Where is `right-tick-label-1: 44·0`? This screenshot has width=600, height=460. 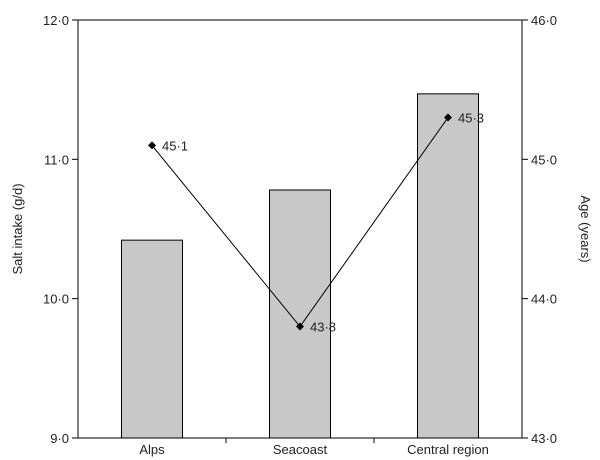 right-tick-label-1: 44·0 is located at coordinates (544, 299).